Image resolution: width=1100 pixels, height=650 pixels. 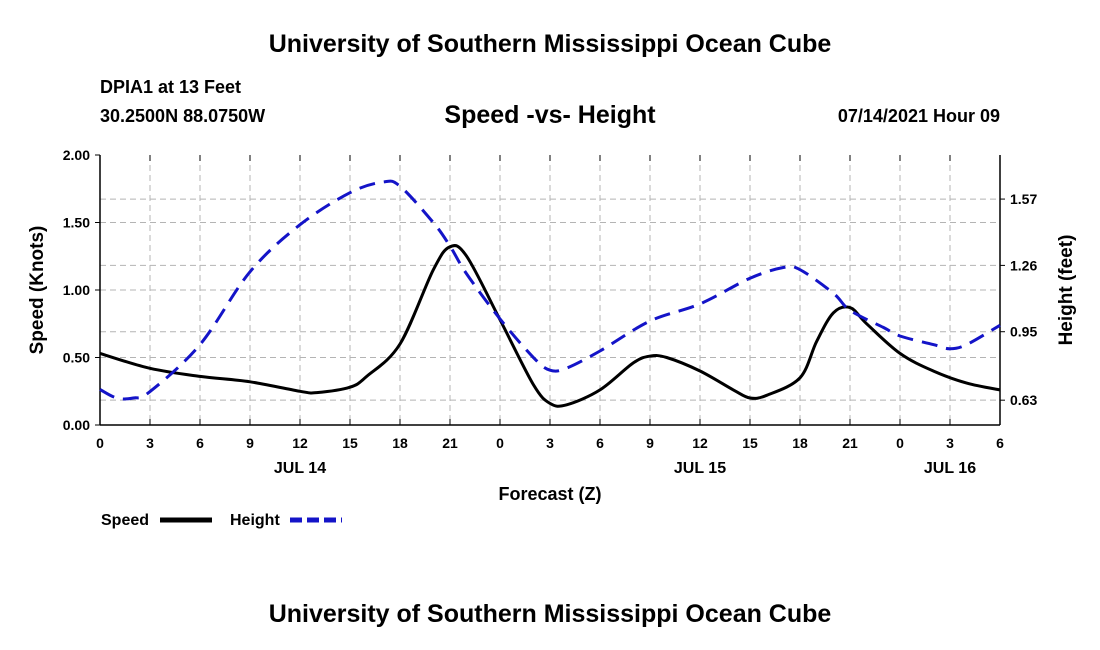 What do you see at coordinates (700, 468) in the screenshot?
I see `date-label: JUL 15` at bounding box center [700, 468].